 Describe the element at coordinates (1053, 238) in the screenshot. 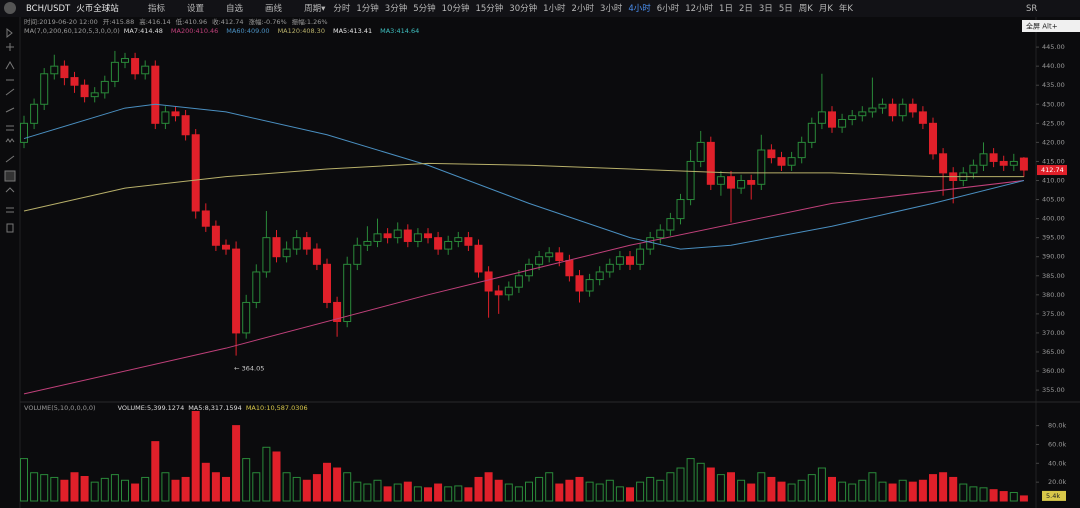

I see `y-tick-label: 395.00` at that location.